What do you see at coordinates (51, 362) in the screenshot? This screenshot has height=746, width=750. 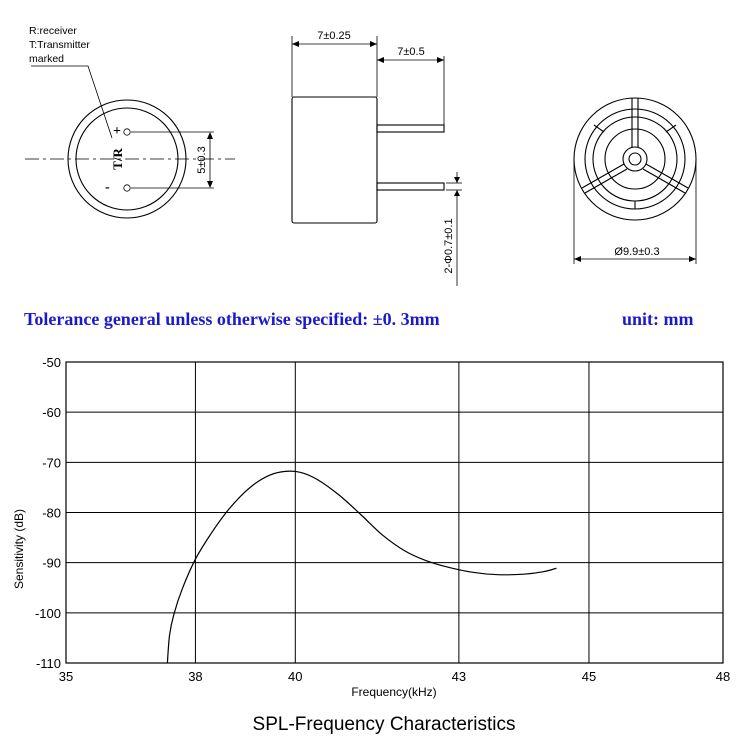 I see `y-tick-label: -50` at bounding box center [51, 362].